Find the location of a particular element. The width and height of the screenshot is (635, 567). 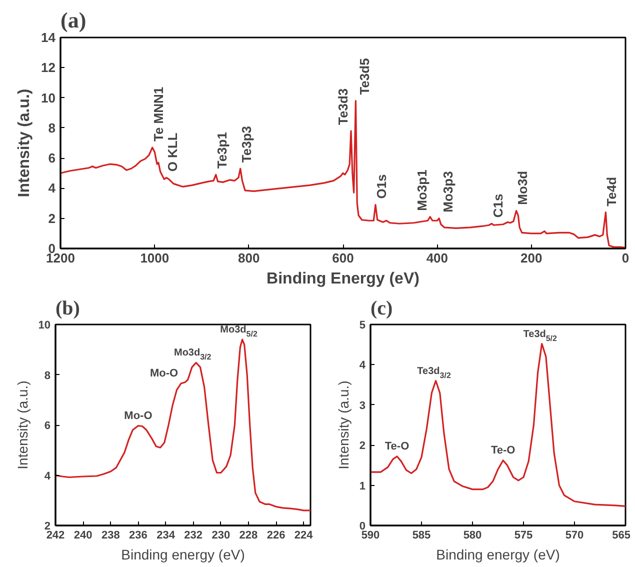

x-tick-label: 570 is located at coordinates (574, 536).